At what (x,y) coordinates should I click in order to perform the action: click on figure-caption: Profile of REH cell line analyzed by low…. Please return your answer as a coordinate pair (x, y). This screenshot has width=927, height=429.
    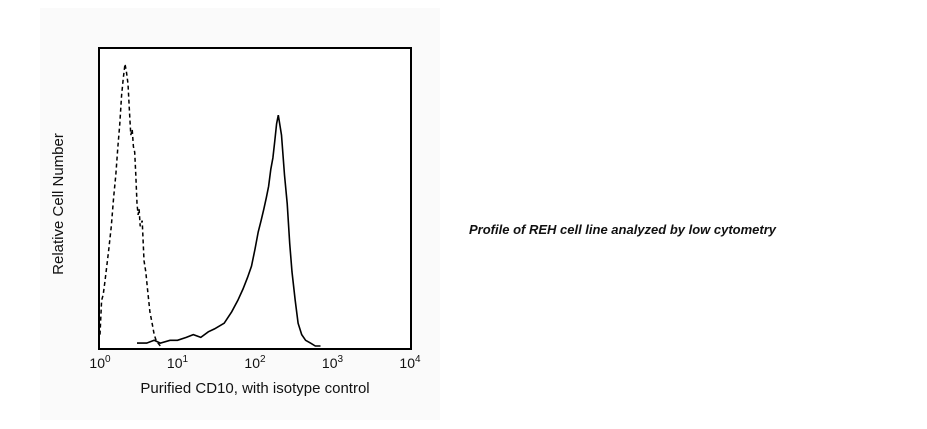
    Looking at the image, I should click on (623, 229).